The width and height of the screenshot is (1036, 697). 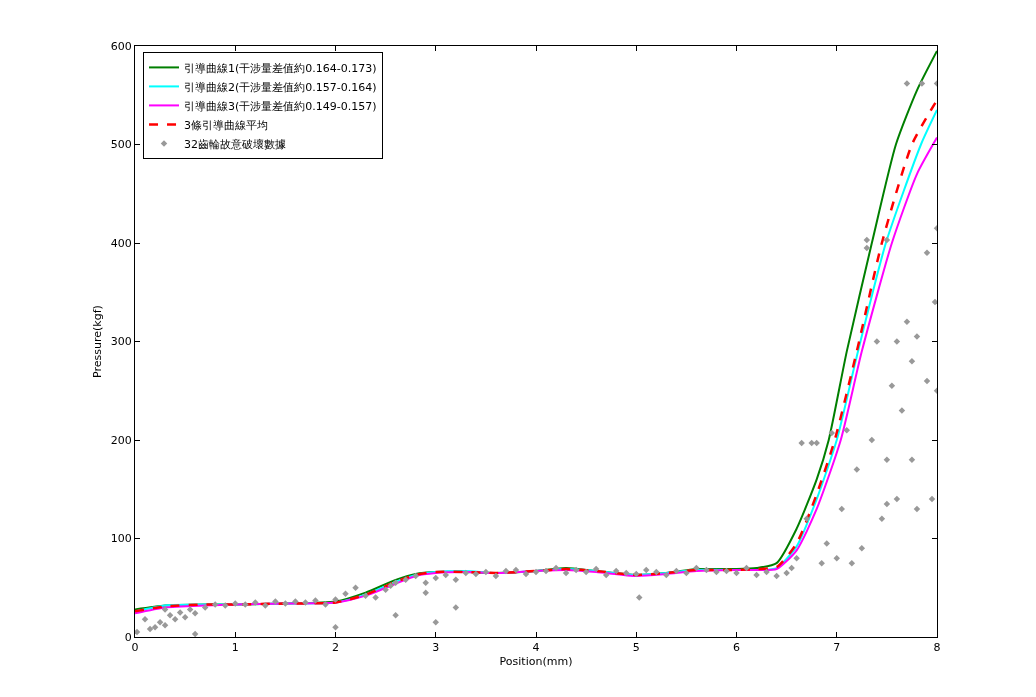 I want to click on x-tick-label: 8, so click(x=937, y=648).